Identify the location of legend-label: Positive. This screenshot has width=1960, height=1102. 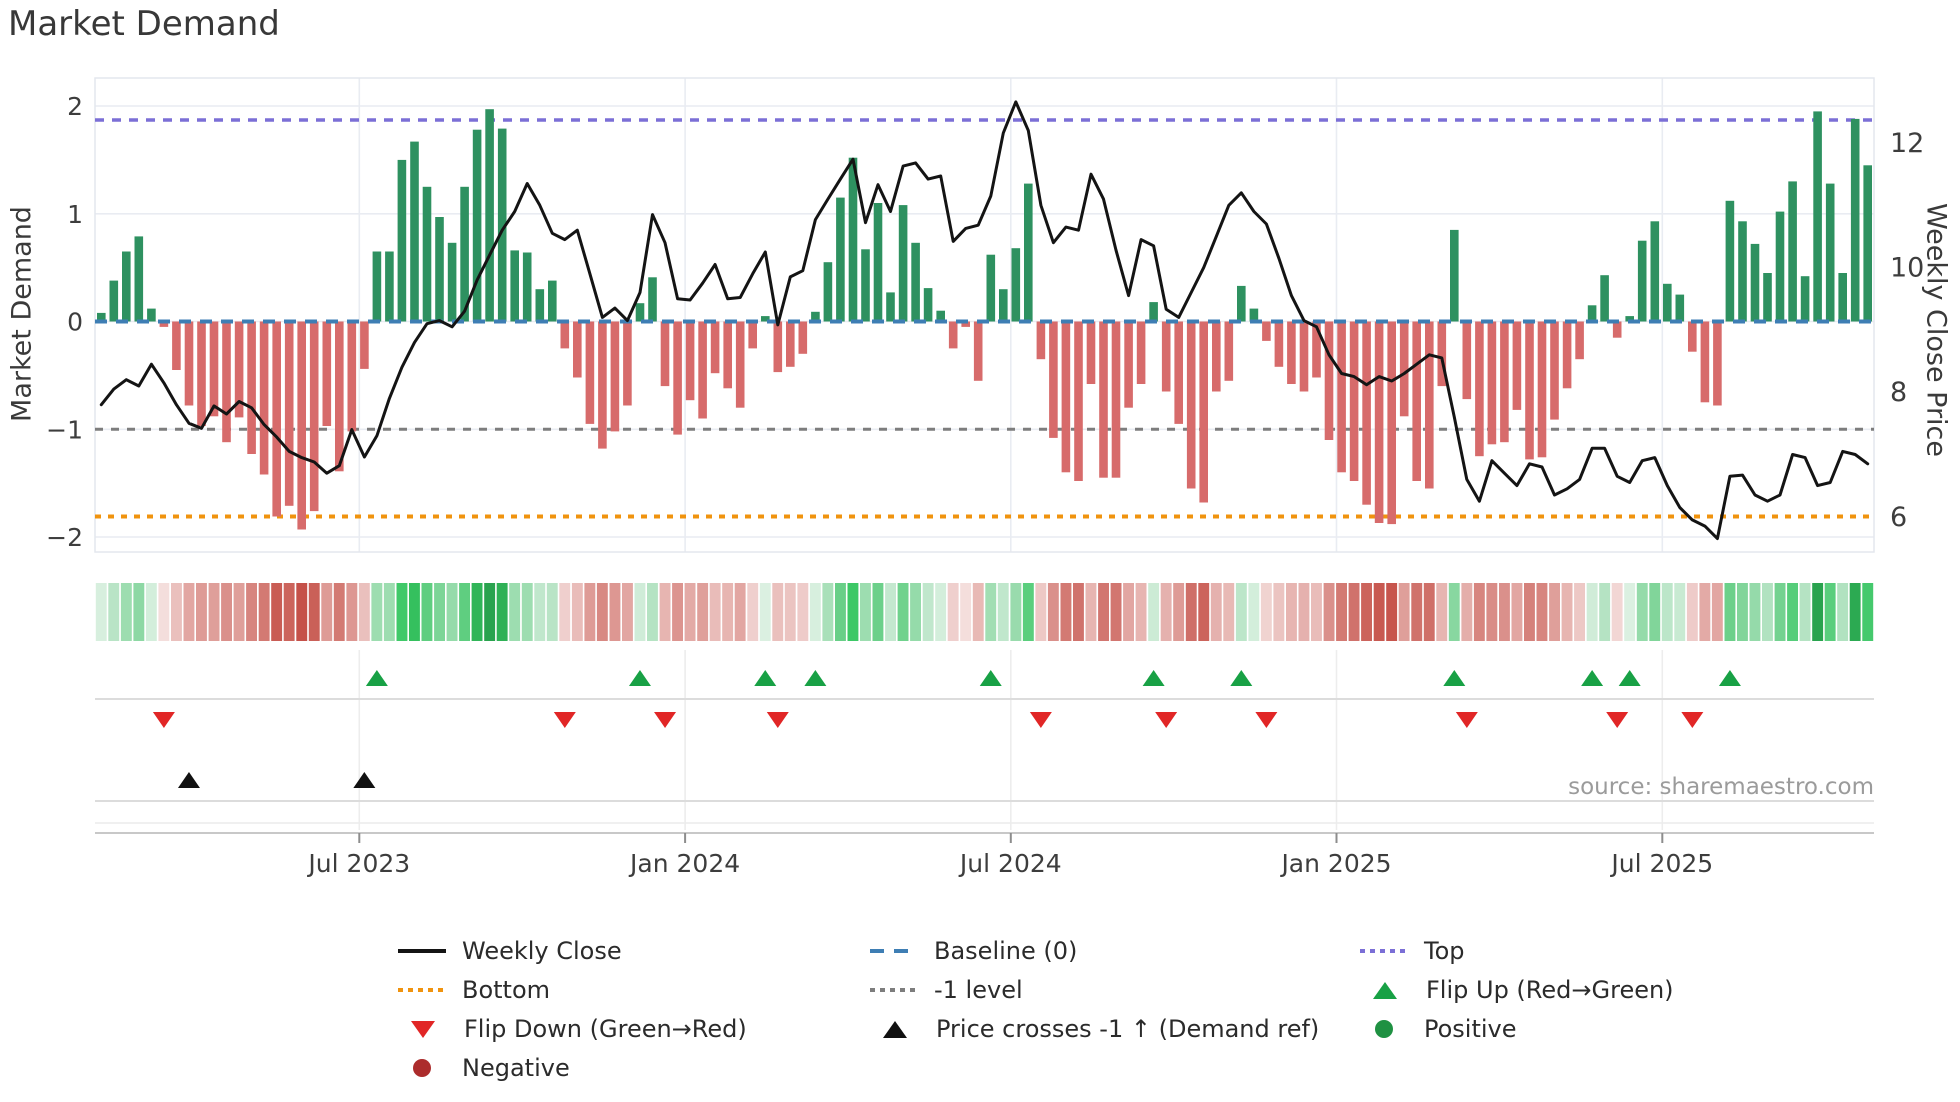
(1470, 1029).